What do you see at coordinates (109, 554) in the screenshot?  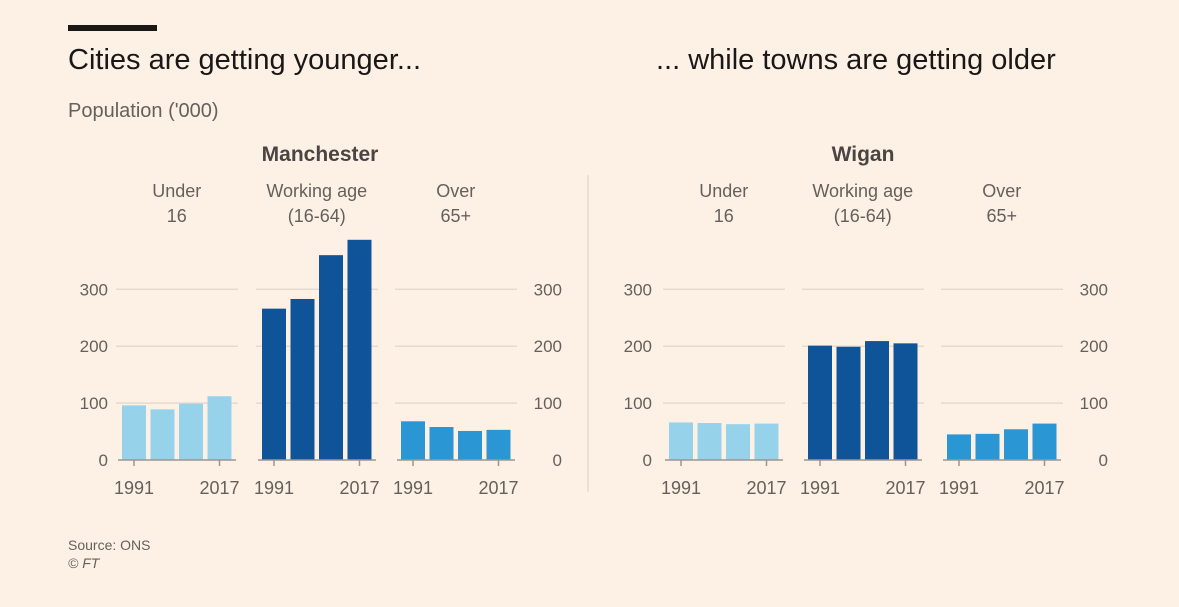 I see `source-note: Source: ONS © FT` at bounding box center [109, 554].